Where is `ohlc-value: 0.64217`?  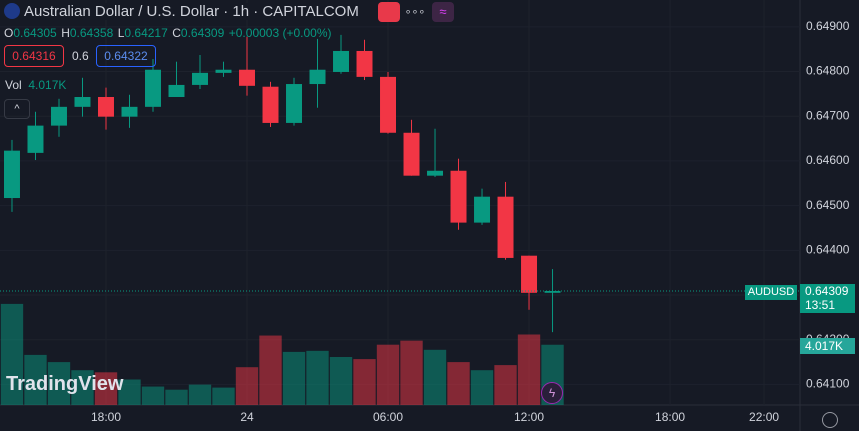
ohlc-value: 0.64217 is located at coordinates (146, 33).